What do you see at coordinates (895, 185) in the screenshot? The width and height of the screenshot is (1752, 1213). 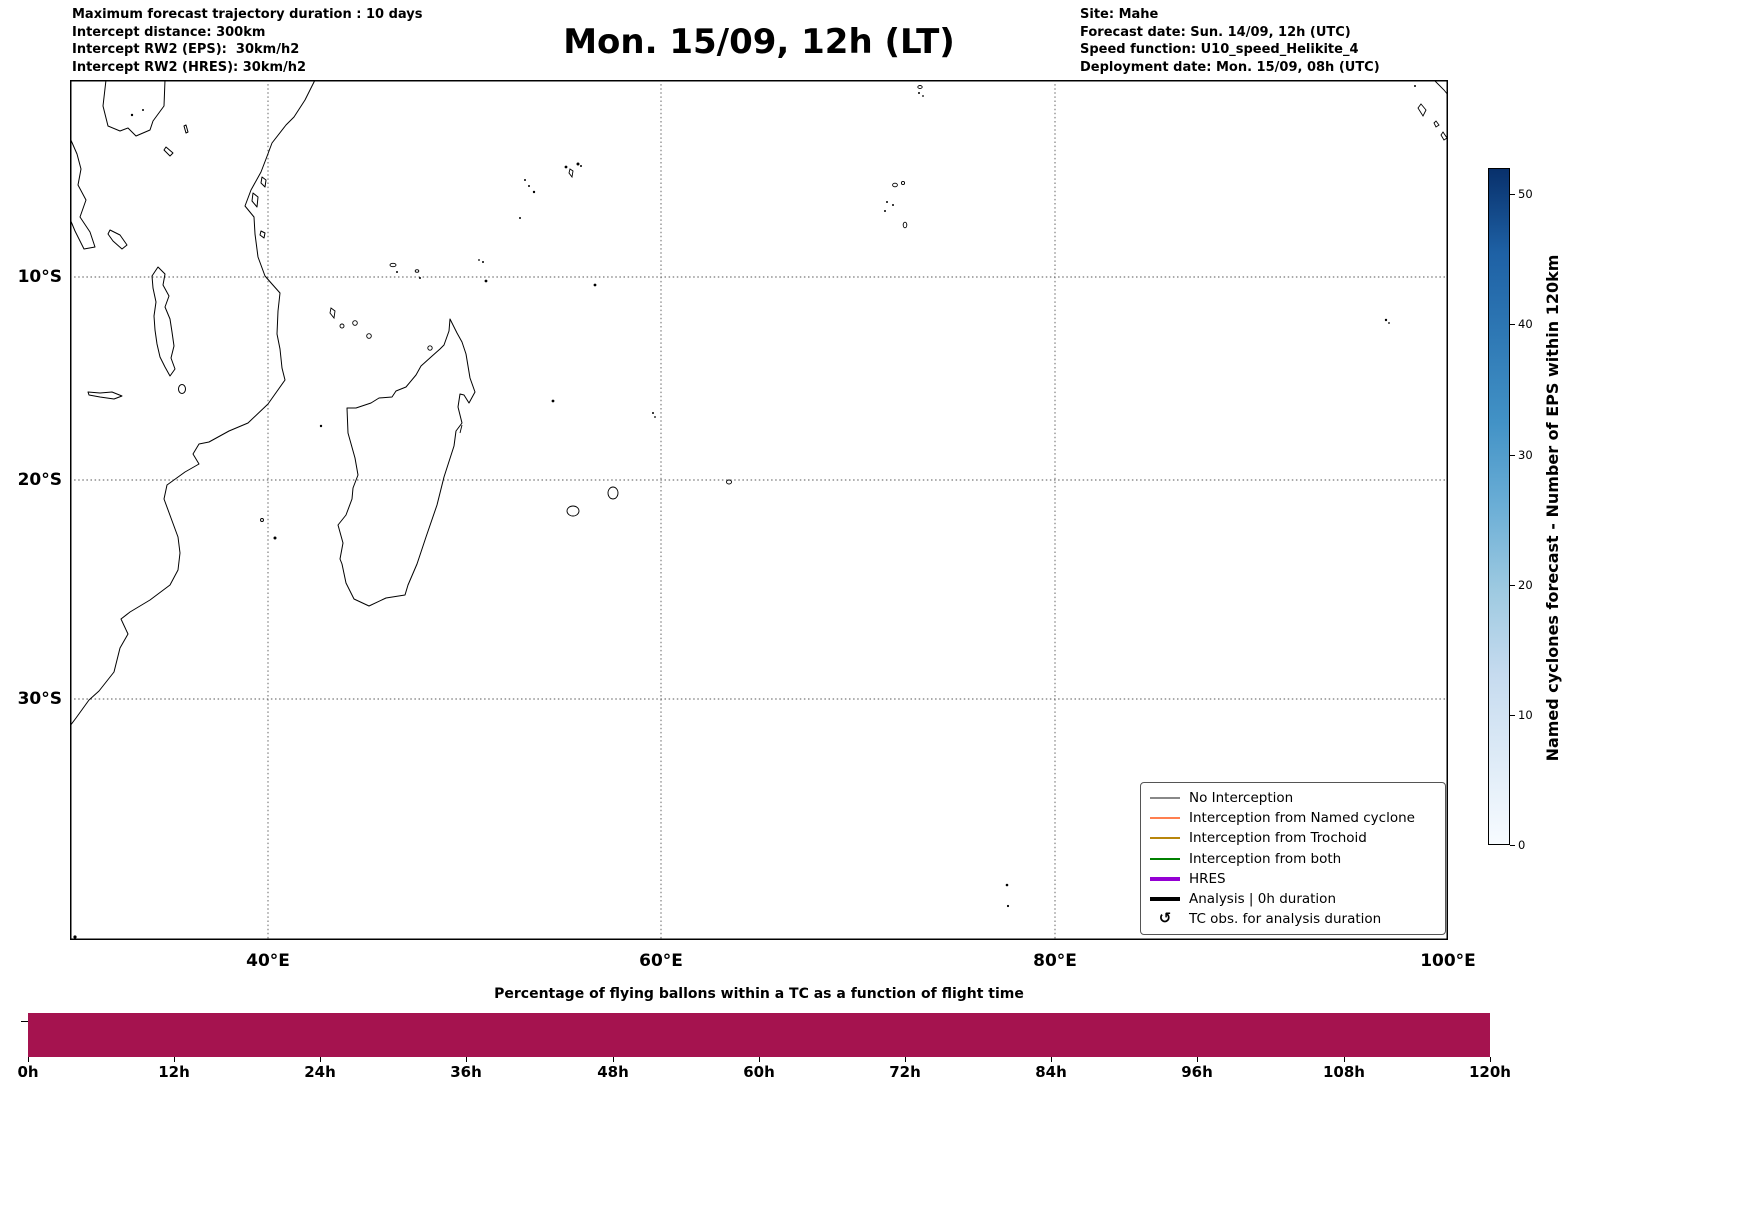 I see `peros-banhos-atoll` at bounding box center [895, 185].